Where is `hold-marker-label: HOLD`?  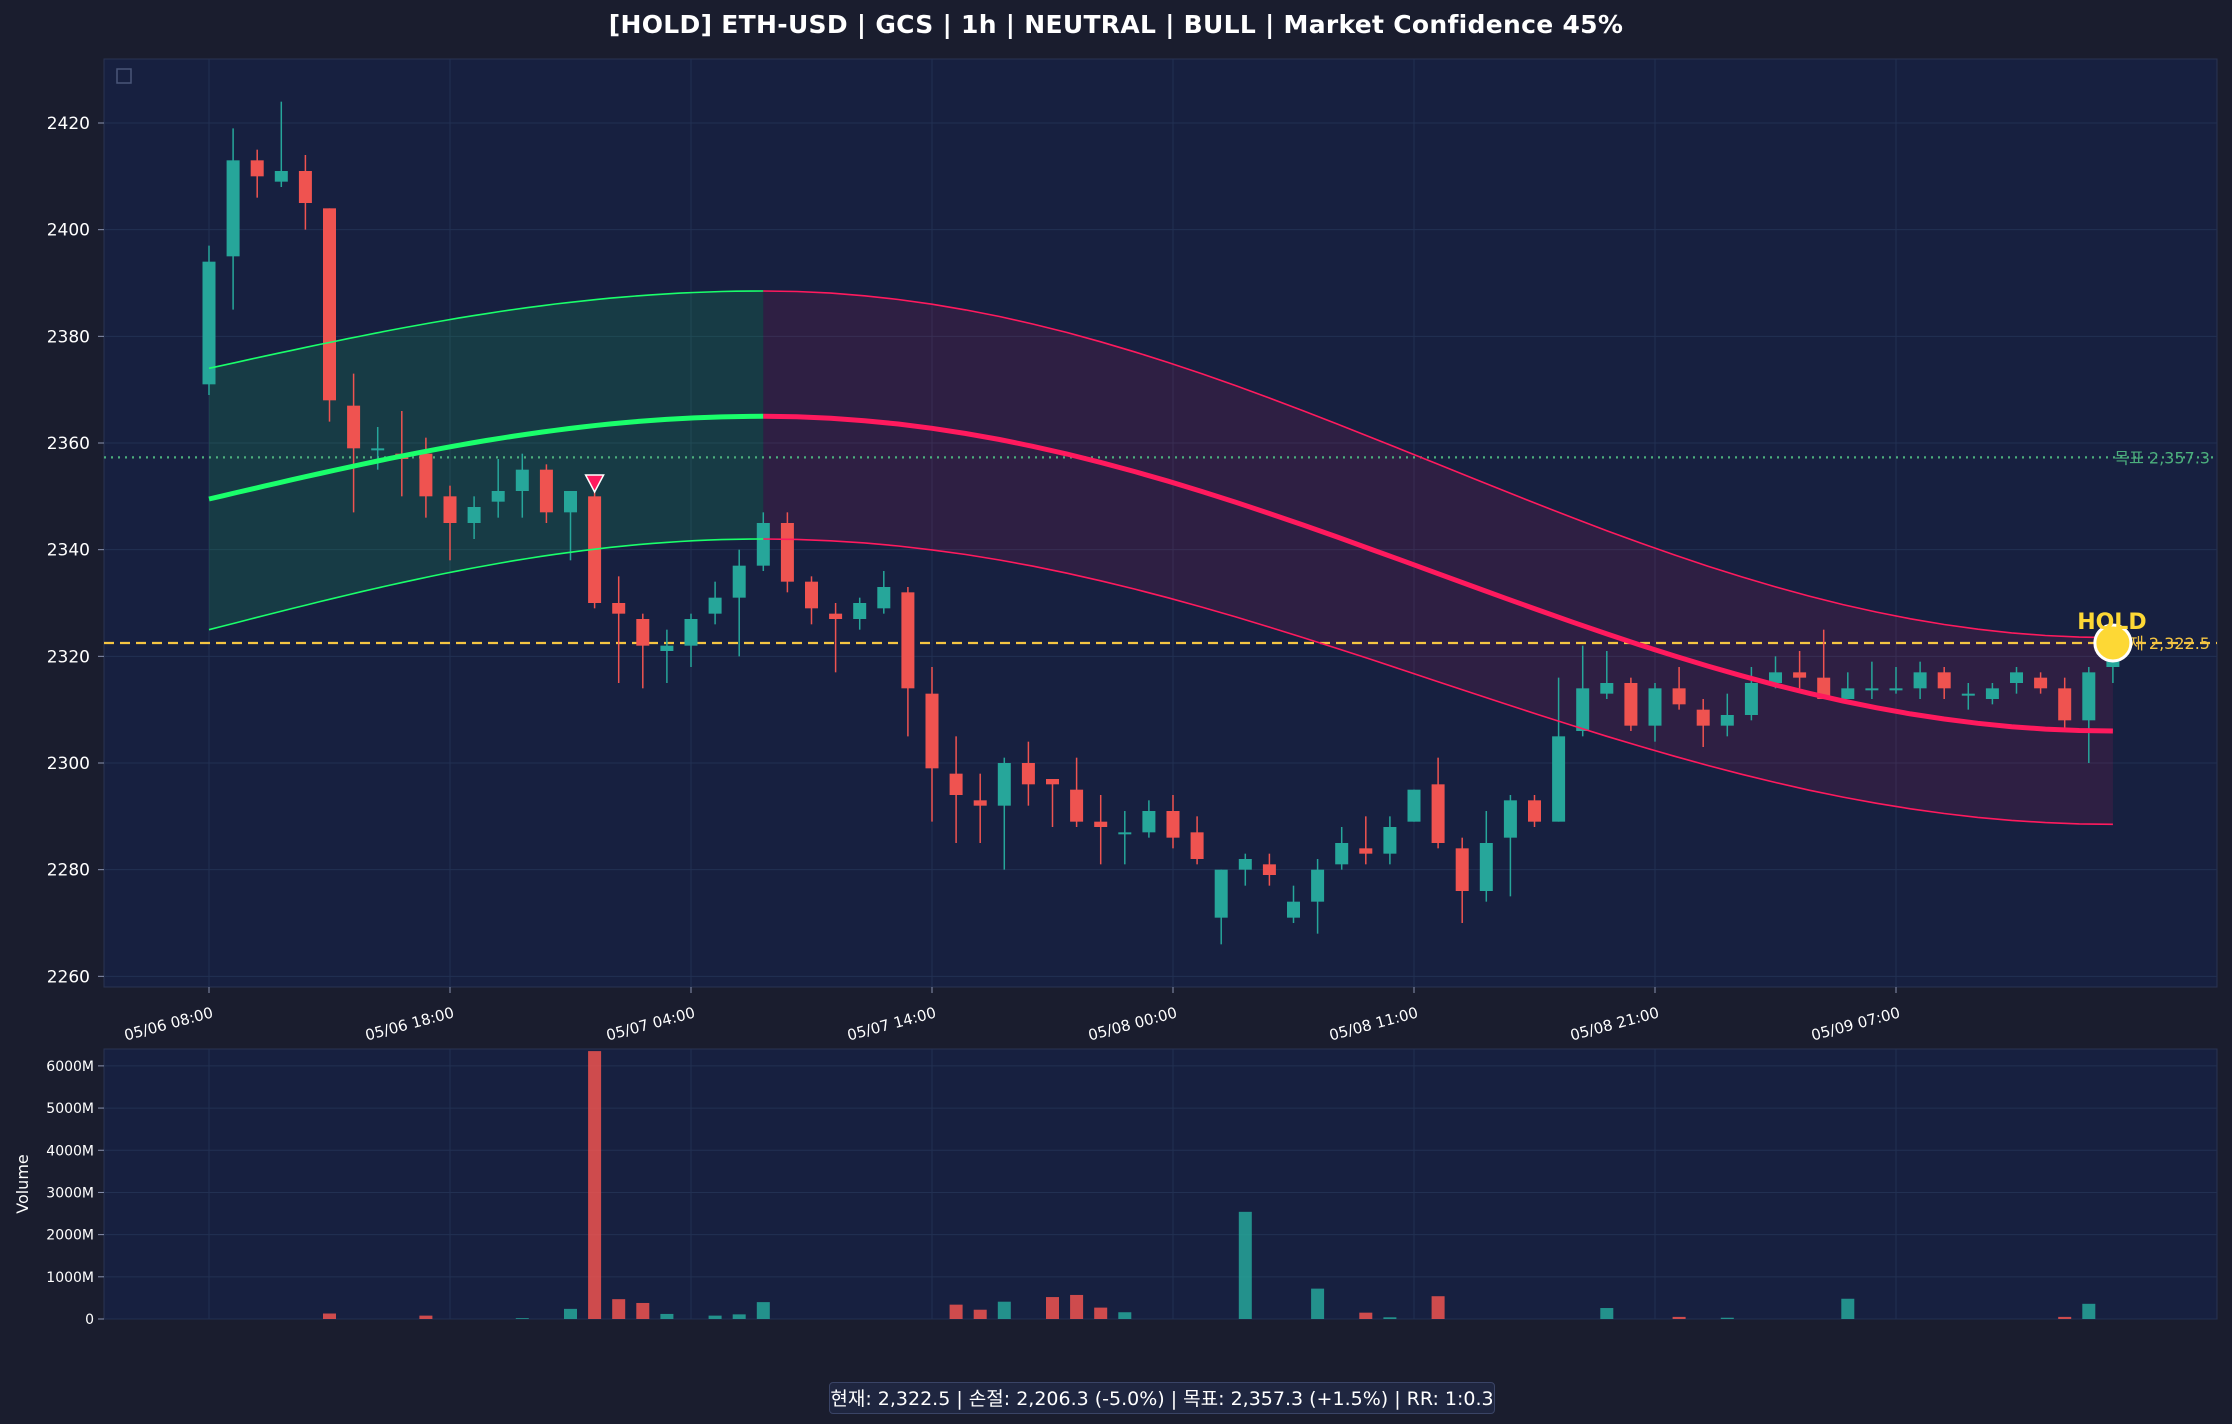 hold-marker-label: HOLD is located at coordinates (2111, 622).